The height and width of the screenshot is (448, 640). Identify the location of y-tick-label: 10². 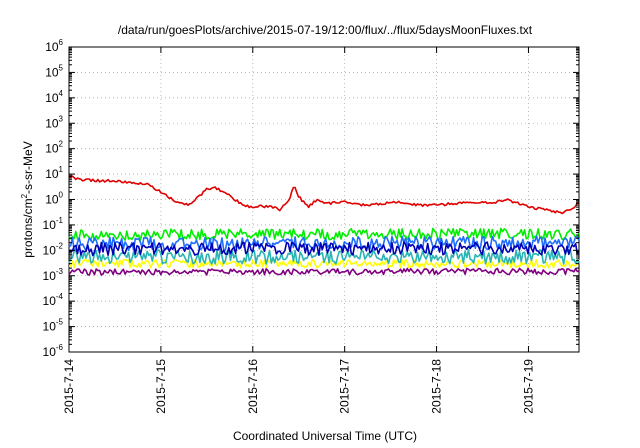
(54, 148).